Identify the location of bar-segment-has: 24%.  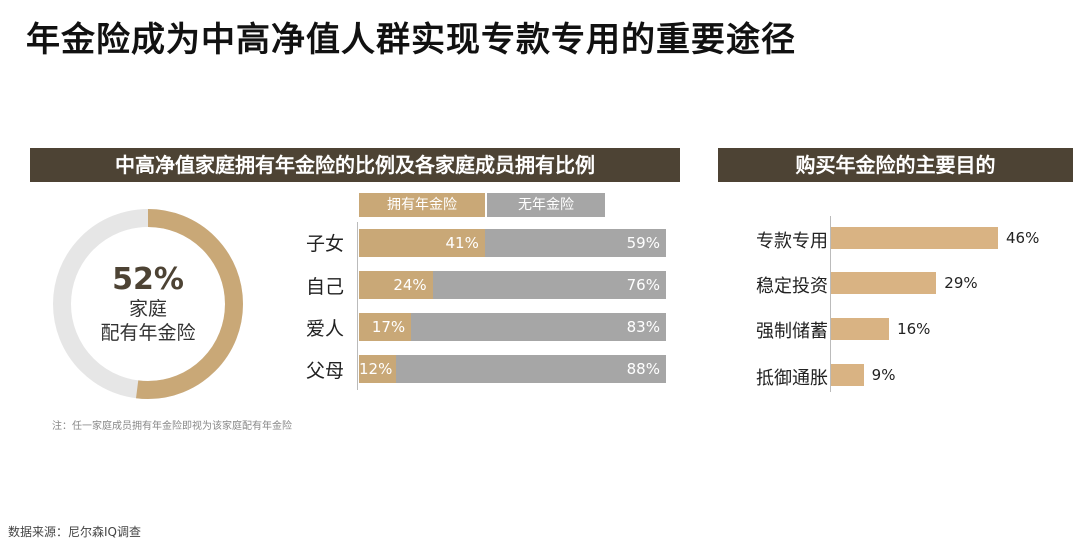
(396, 285).